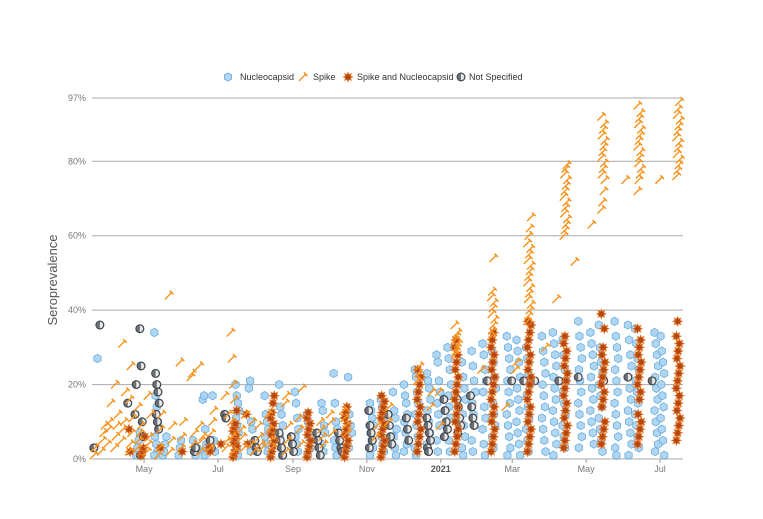 This screenshot has height=519, width=763. Describe the element at coordinates (317, 76) in the screenshot. I see `legend-item-spike: Spike` at that location.